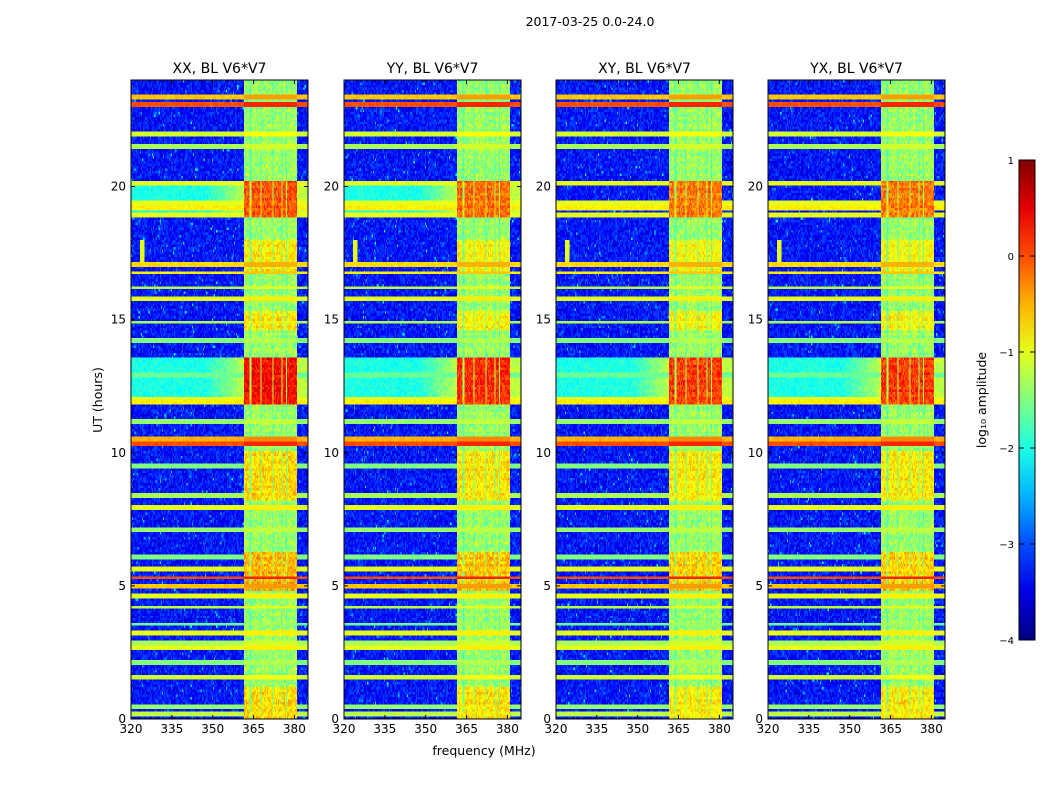 This screenshot has height=800, width=1050. Describe the element at coordinates (1006, 545) in the screenshot. I see `colorbar-tick-label: −3` at that location.